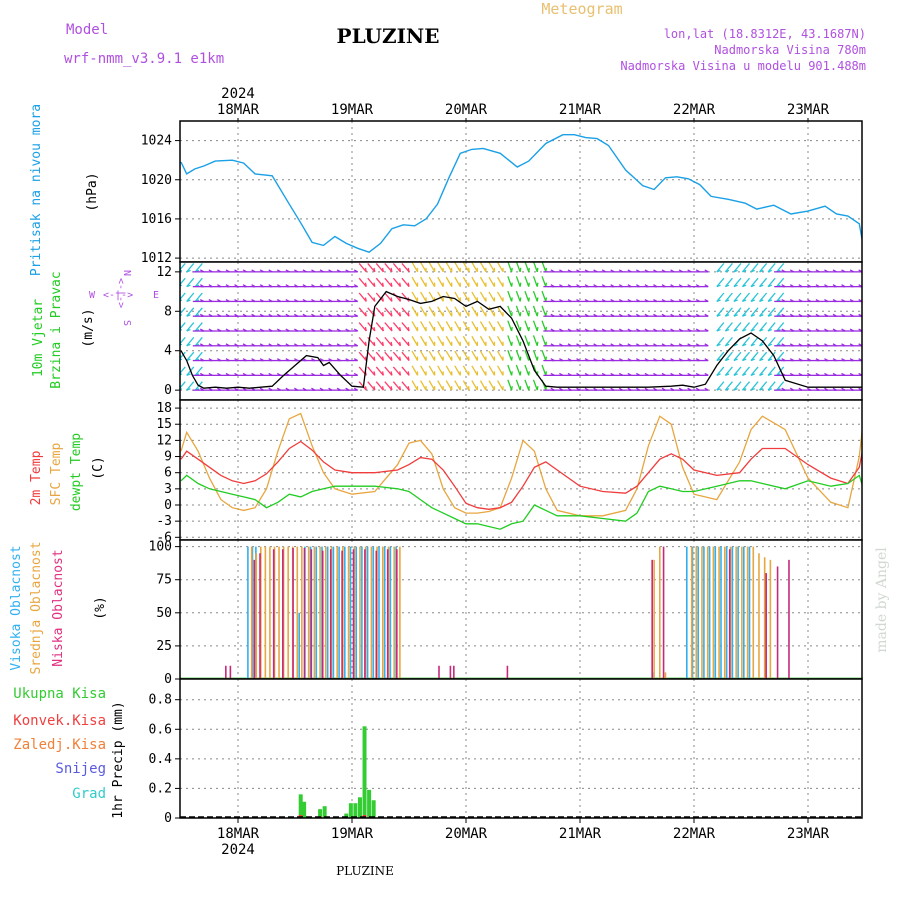 The image size is (900, 904). I want to click on bottom-date-label: 23MAR, so click(808, 834).